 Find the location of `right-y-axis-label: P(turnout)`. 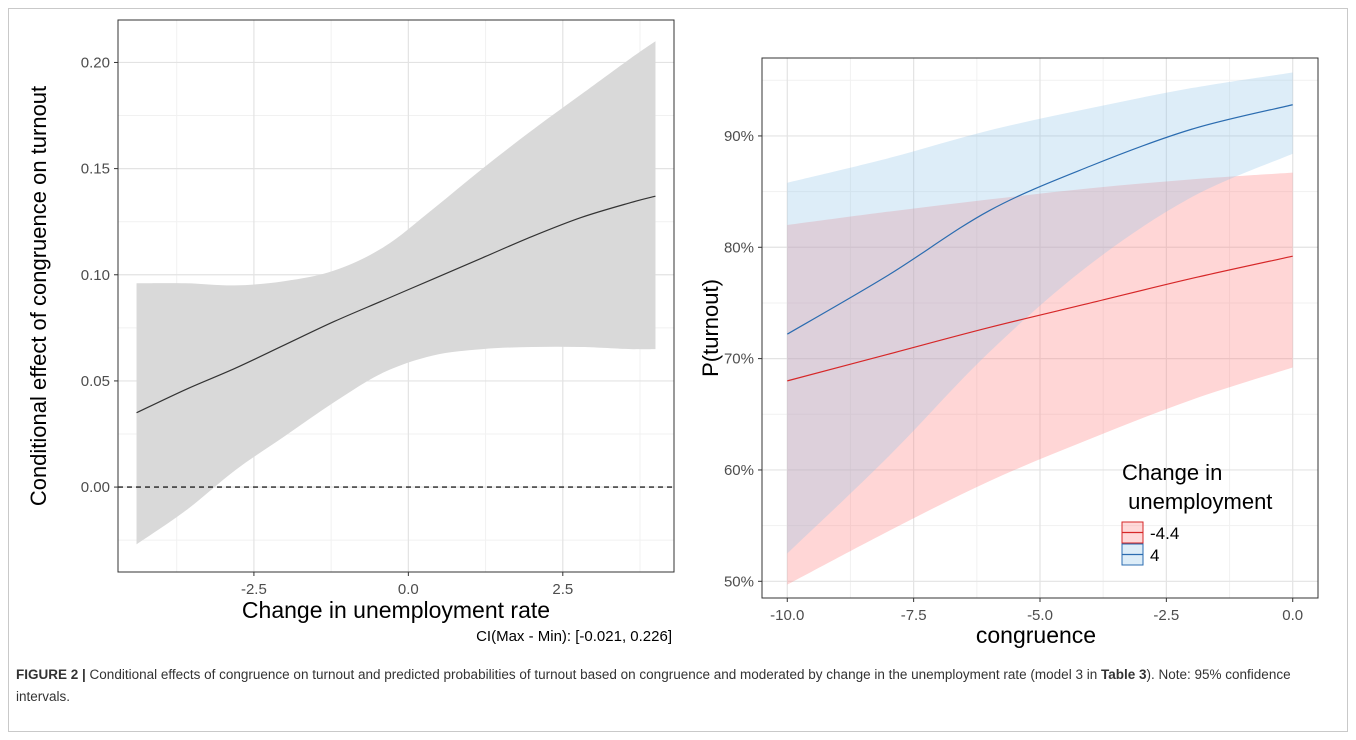

right-y-axis-label: P(turnout) is located at coordinates (710, 328).